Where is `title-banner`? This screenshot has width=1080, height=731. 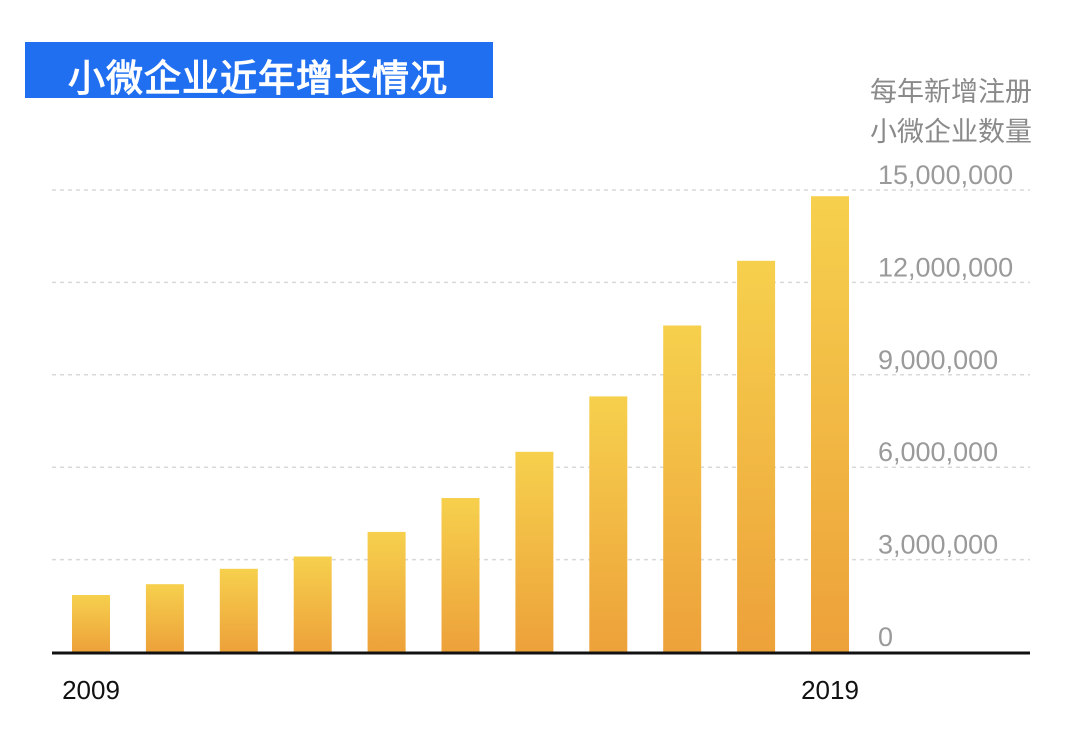 title-banner is located at coordinates (259, 70).